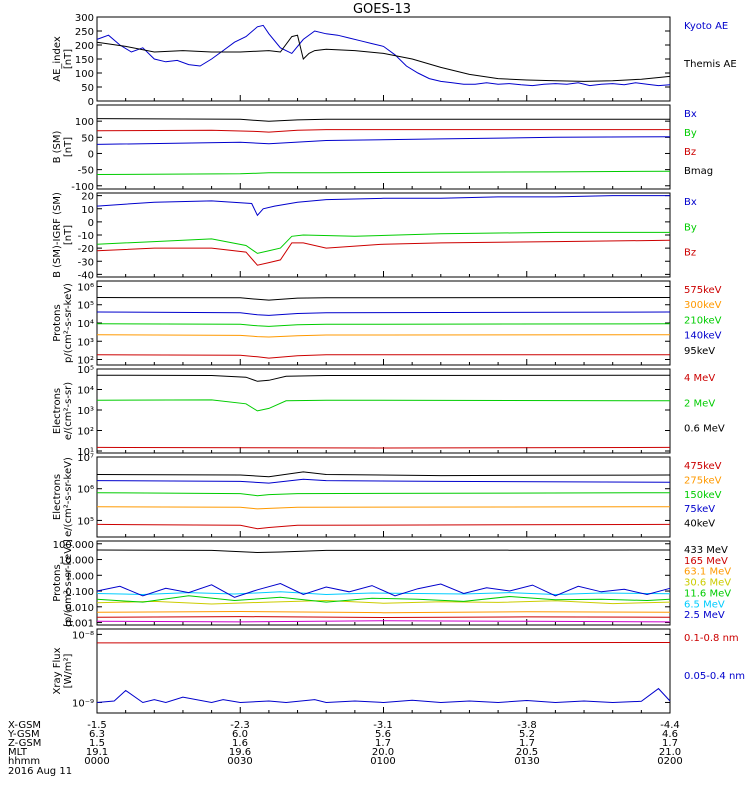 The height and width of the screenshot is (800, 750). What do you see at coordinates (706, 26) in the screenshot?
I see `legend-entry: Kyoto AE` at bounding box center [706, 26].